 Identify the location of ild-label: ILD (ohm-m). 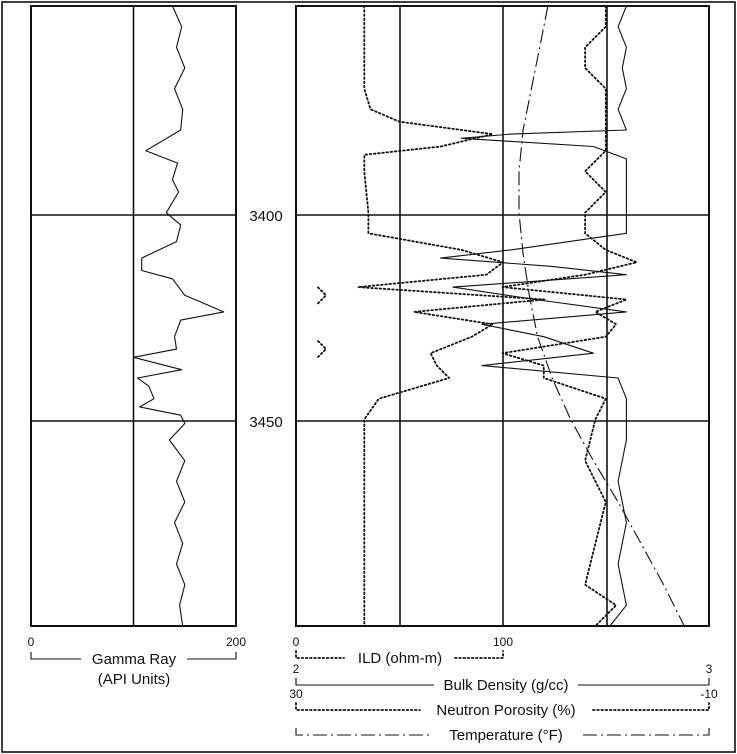
(400, 658).